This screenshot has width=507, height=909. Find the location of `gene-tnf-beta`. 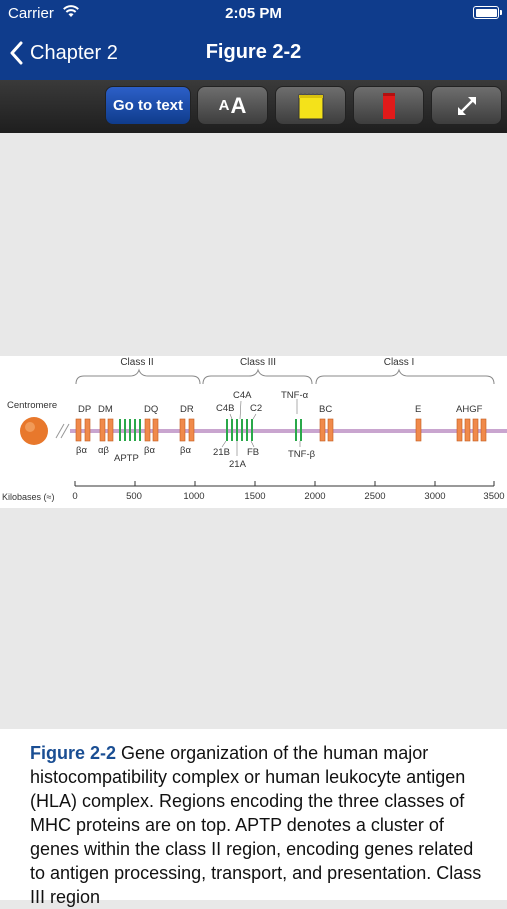

gene-tnf-beta is located at coordinates (301, 430).